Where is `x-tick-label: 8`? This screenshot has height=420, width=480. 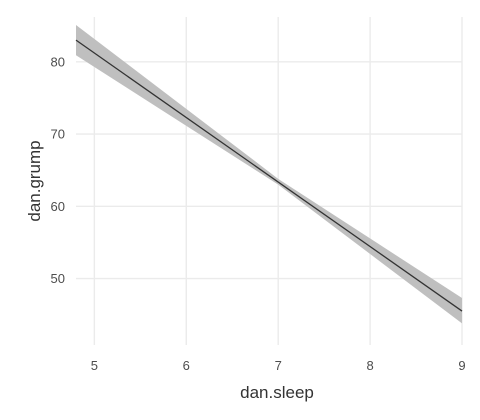 x-tick-label: 8 is located at coordinates (369, 365).